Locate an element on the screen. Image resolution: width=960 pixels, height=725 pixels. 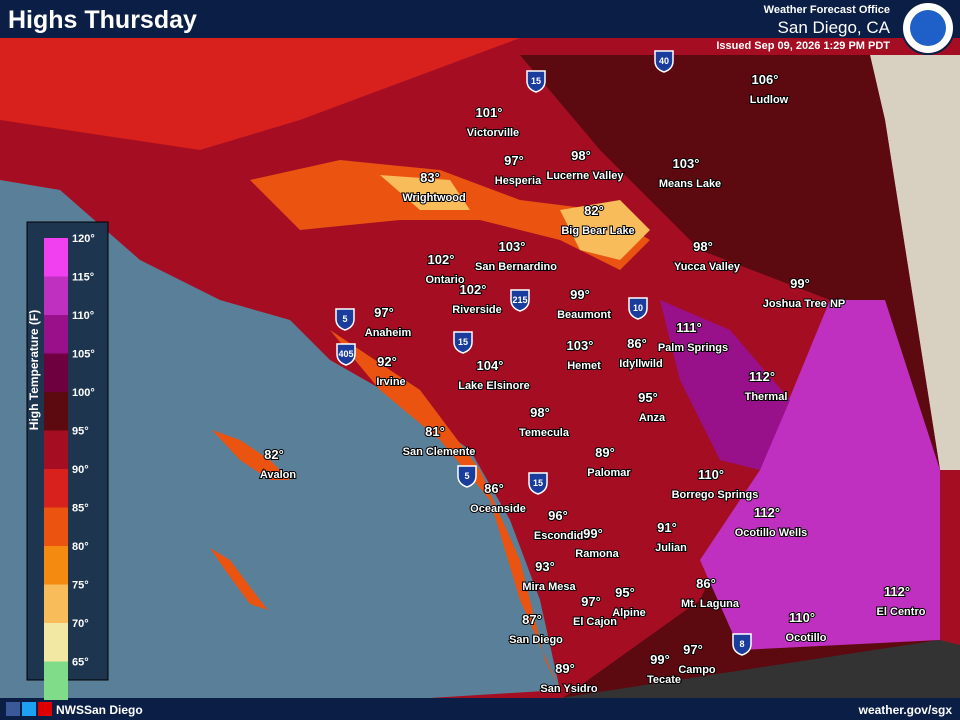
arizona is located at coordinates (915, 262).